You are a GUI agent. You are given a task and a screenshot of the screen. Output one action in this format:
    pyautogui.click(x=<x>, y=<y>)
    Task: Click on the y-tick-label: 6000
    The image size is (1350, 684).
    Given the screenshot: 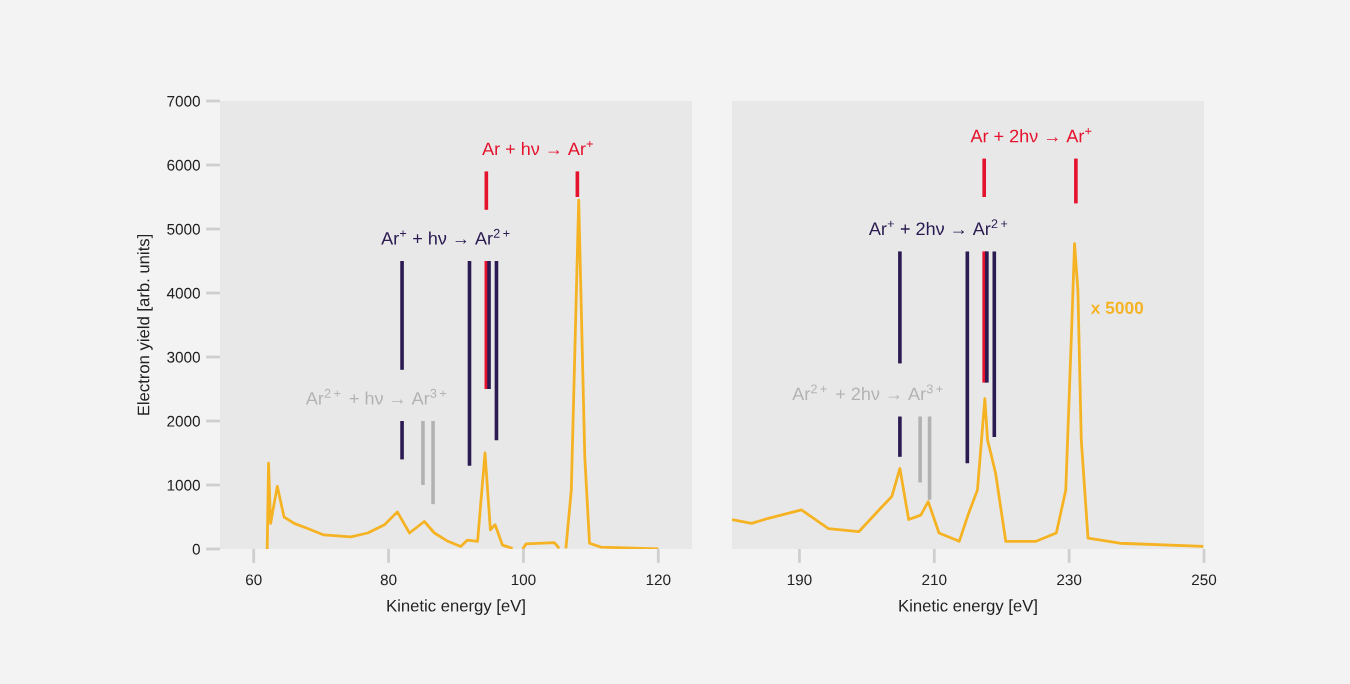 What is the action you would take?
    pyautogui.click(x=183, y=165)
    